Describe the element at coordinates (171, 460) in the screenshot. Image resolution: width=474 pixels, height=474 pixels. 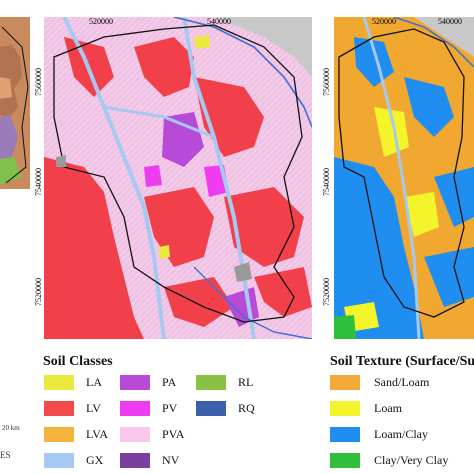
I see `legend-label-nv: NV` at that location.